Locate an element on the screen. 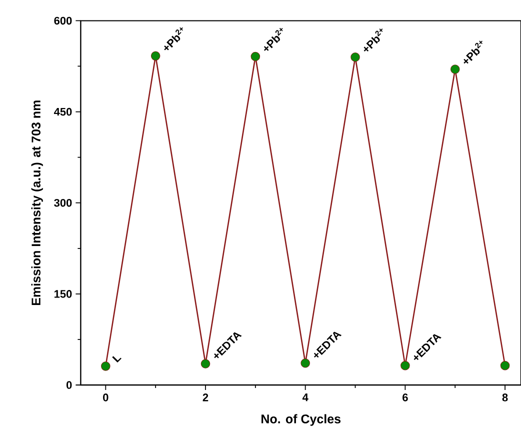  y-tick-label: 150 is located at coordinates (63, 294).